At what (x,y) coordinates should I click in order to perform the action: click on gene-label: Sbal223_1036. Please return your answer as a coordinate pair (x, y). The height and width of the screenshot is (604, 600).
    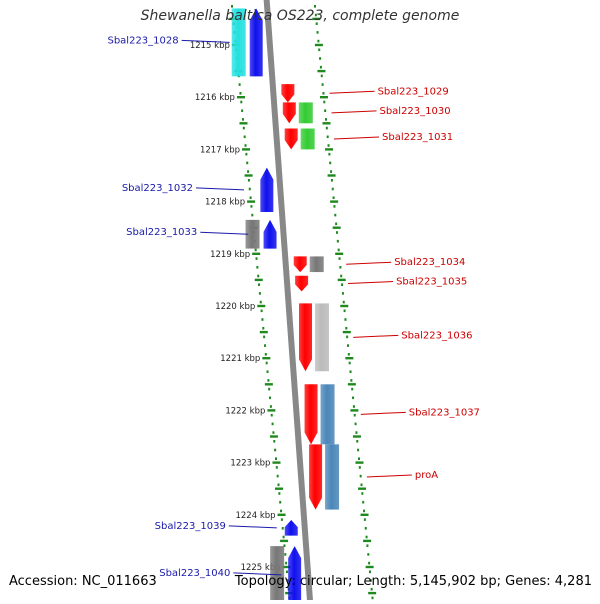
    Looking at the image, I should click on (436, 335).